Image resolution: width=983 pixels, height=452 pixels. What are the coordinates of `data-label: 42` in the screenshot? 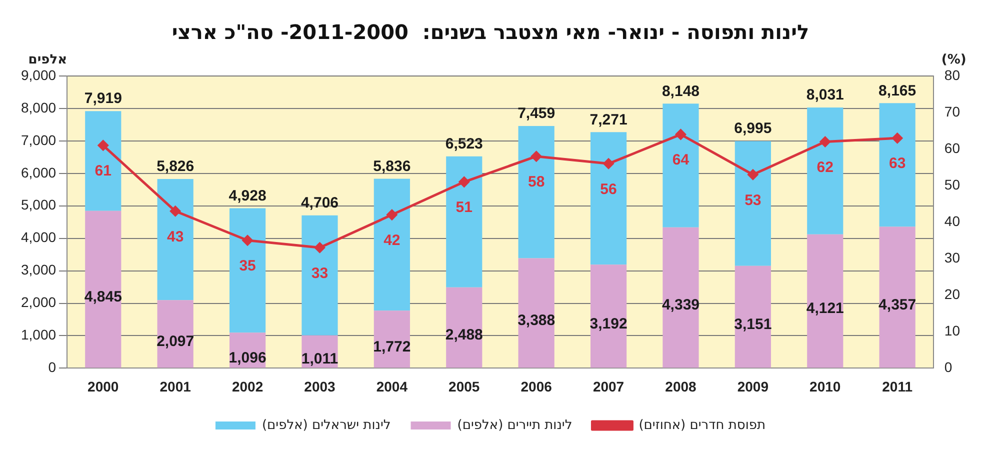 It's located at (392, 240).